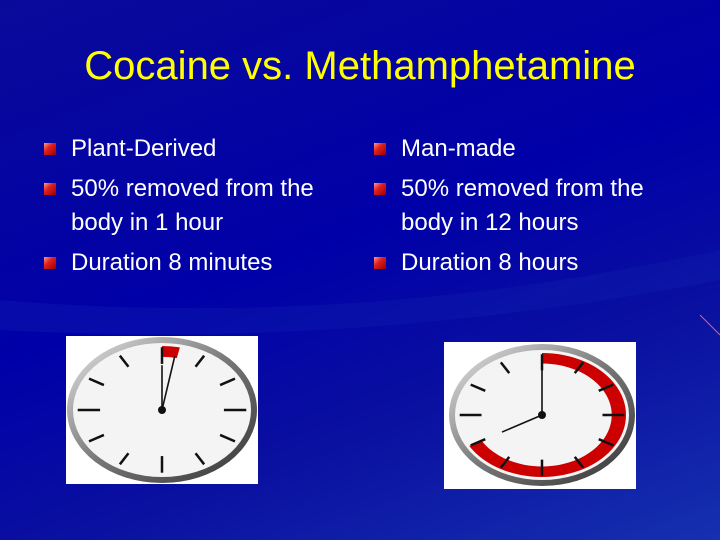 The height and width of the screenshot is (540, 720). What do you see at coordinates (360, 66) in the screenshot?
I see `slide-title: Cocaine vs. Methamphetamine` at bounding box center [360, 66].